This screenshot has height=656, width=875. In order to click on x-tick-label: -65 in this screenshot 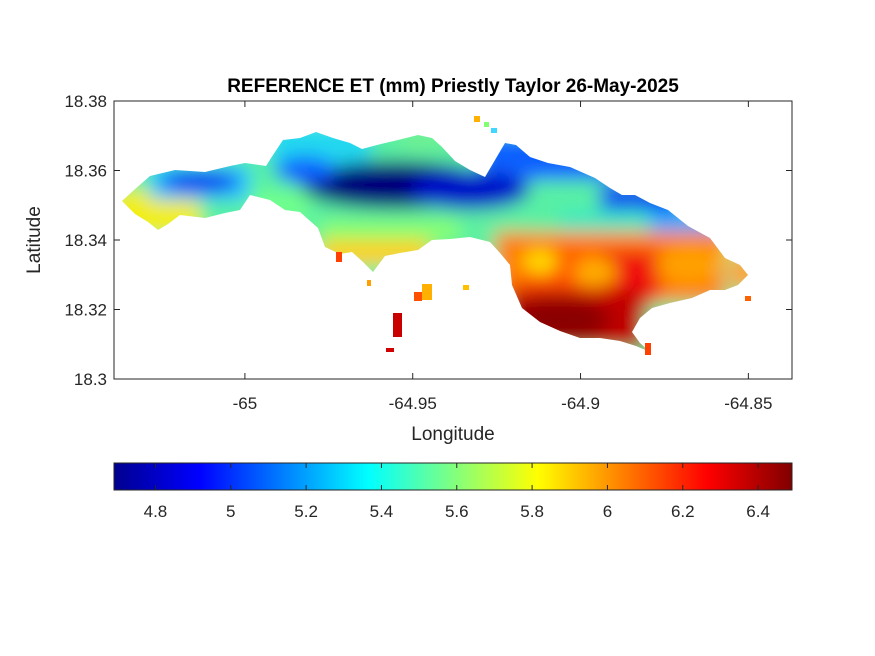, I will do `click(245, 403)`.